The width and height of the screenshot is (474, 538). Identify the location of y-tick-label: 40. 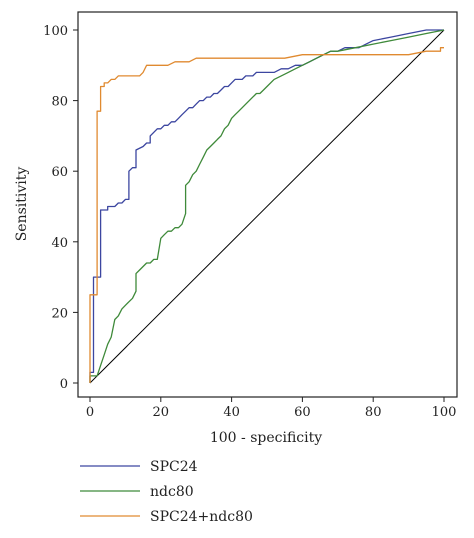
(59, 243).